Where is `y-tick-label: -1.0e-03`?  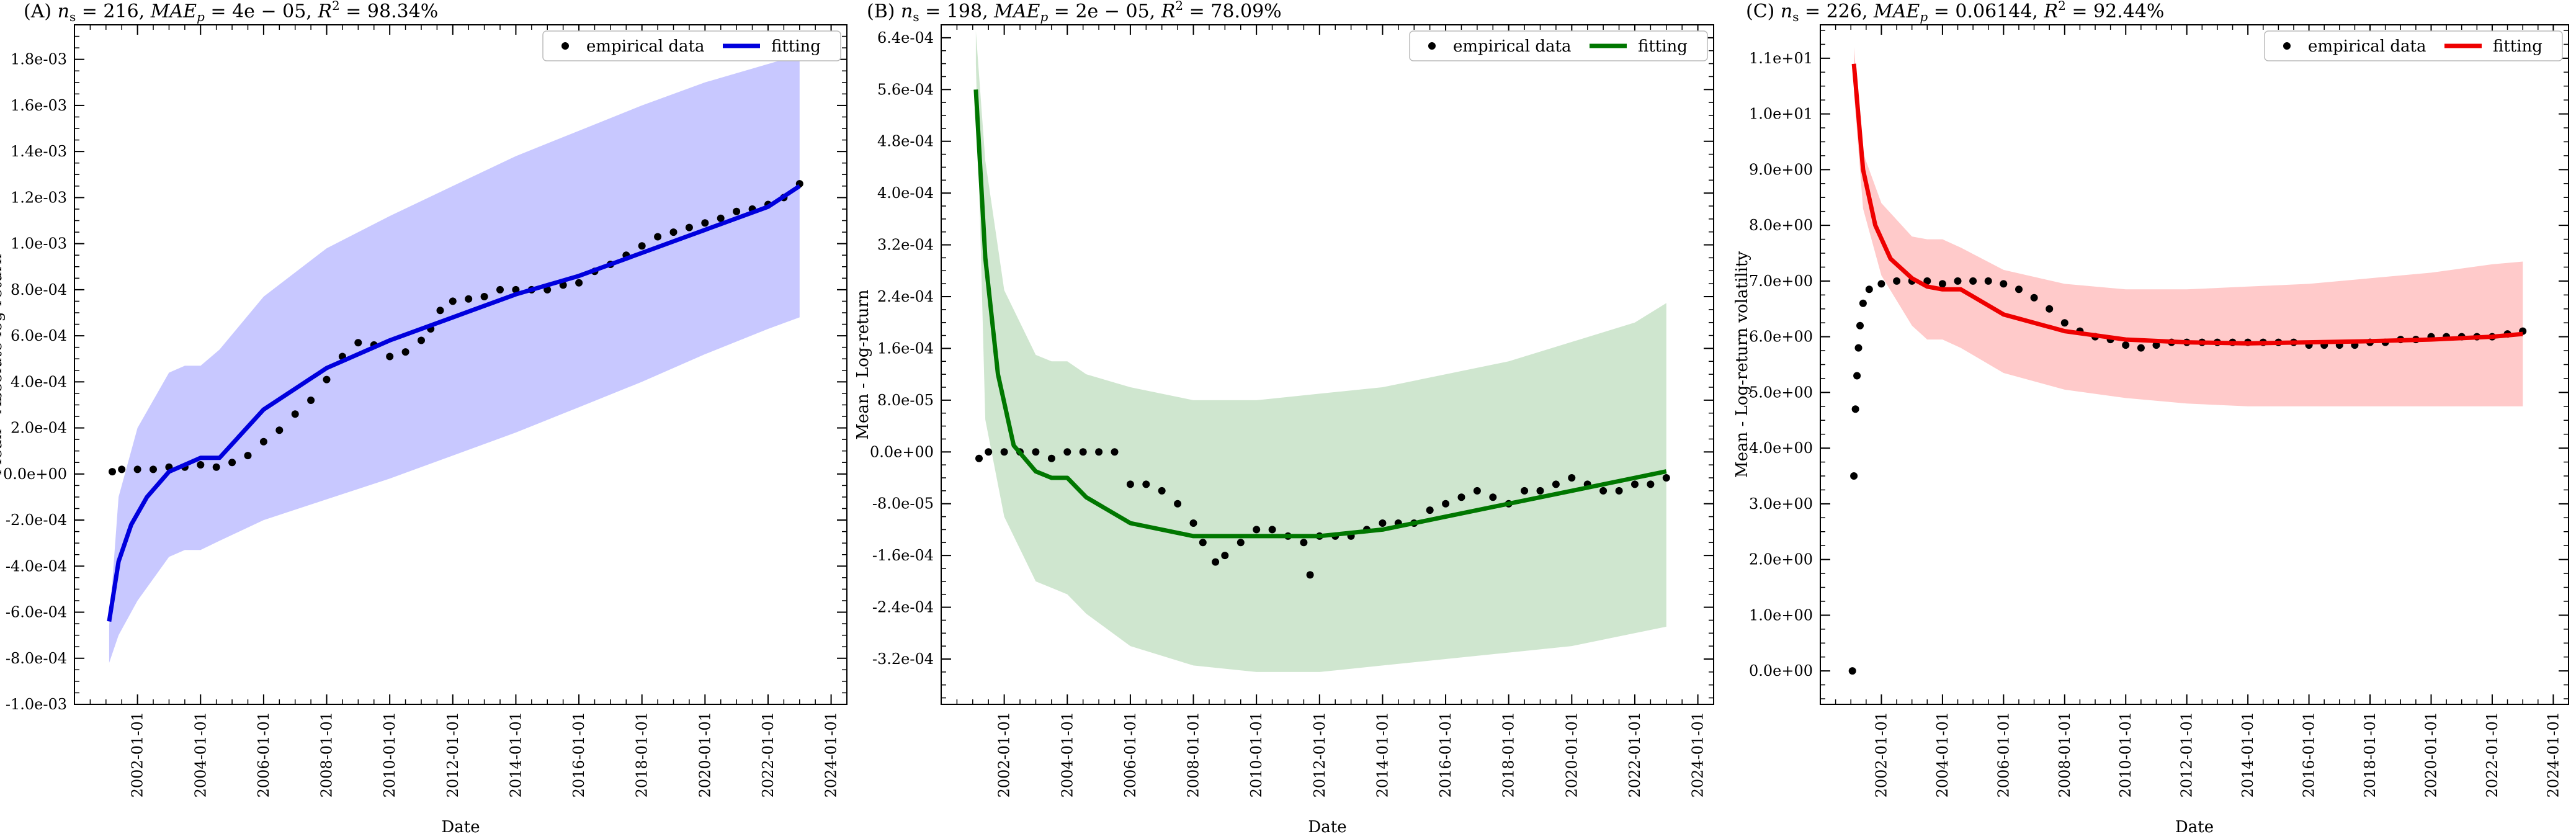 y-tick-label: -1.0e-03 is located at coordinates (36, 704).